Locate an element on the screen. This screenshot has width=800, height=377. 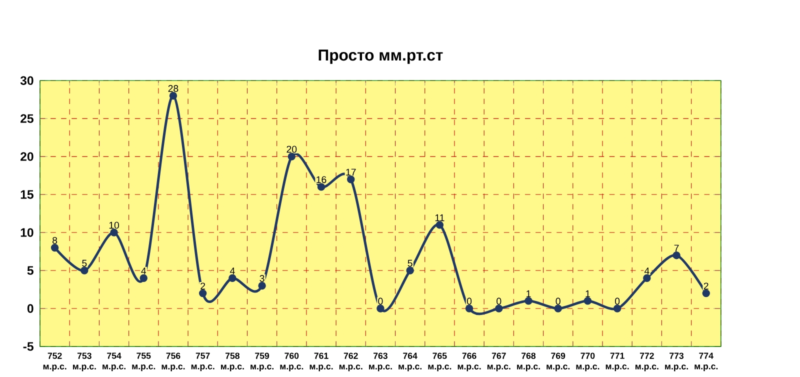
y-tick-label: 20 is located at coordinates (27, 156).